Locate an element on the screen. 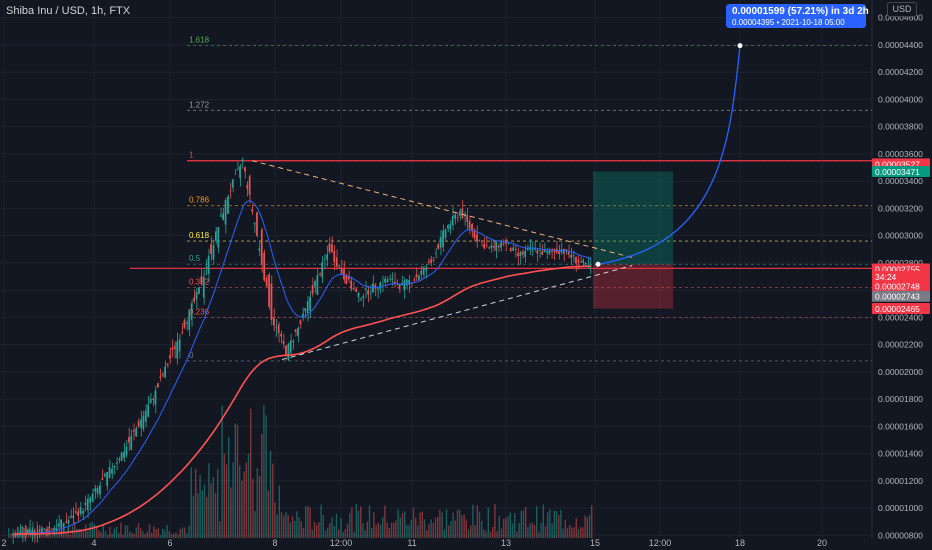 The image size is (932, 550). fib-level-label: 0.618 is located at coordinates (199, 235).